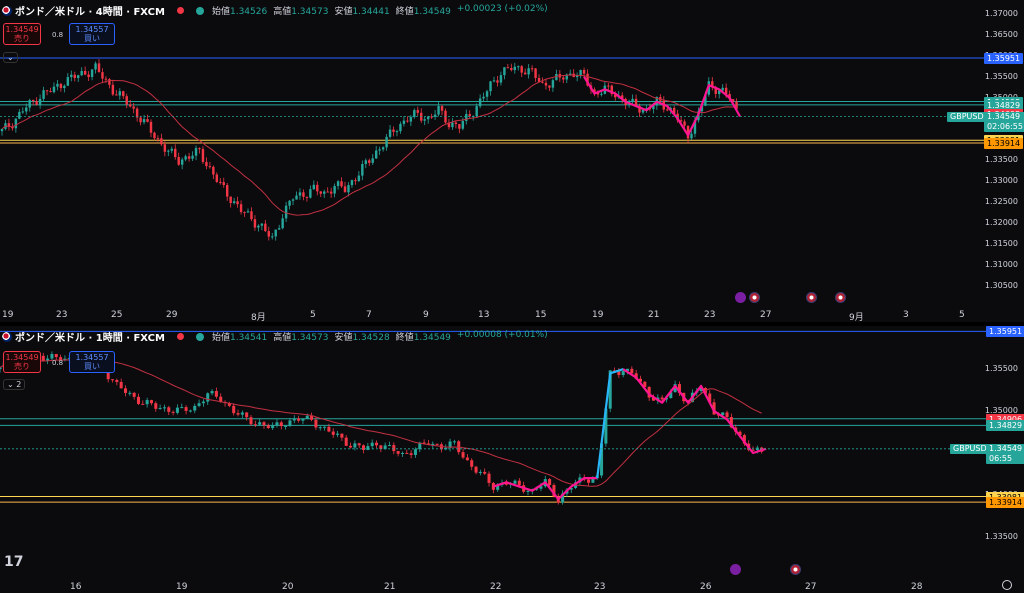  I want to click on time-axis-label: 15, so click(541, 315).